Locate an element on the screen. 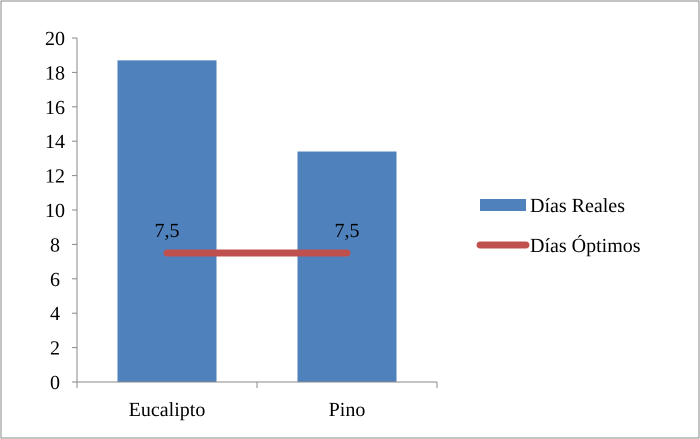  legend-label: Días Reales is located at coordinates (578, 206).